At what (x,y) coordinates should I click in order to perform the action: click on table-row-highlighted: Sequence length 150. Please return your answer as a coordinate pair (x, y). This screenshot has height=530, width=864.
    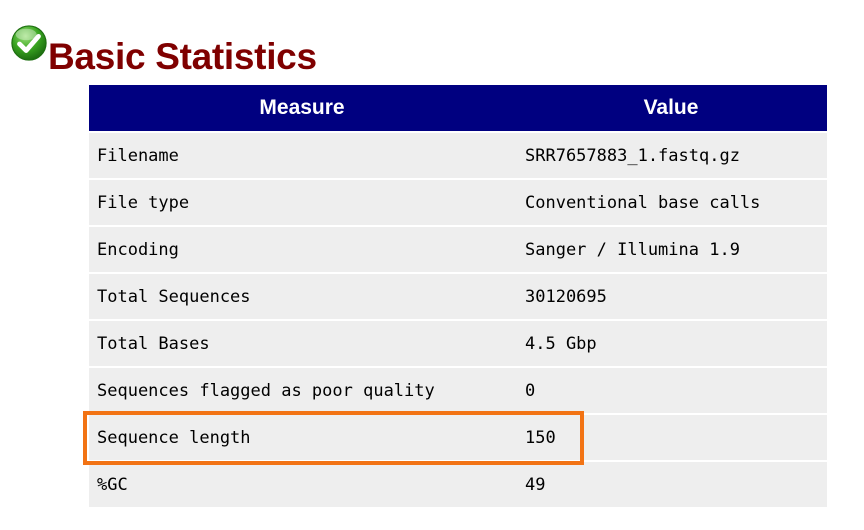
    Looking at the image, I should click on (458, 437).